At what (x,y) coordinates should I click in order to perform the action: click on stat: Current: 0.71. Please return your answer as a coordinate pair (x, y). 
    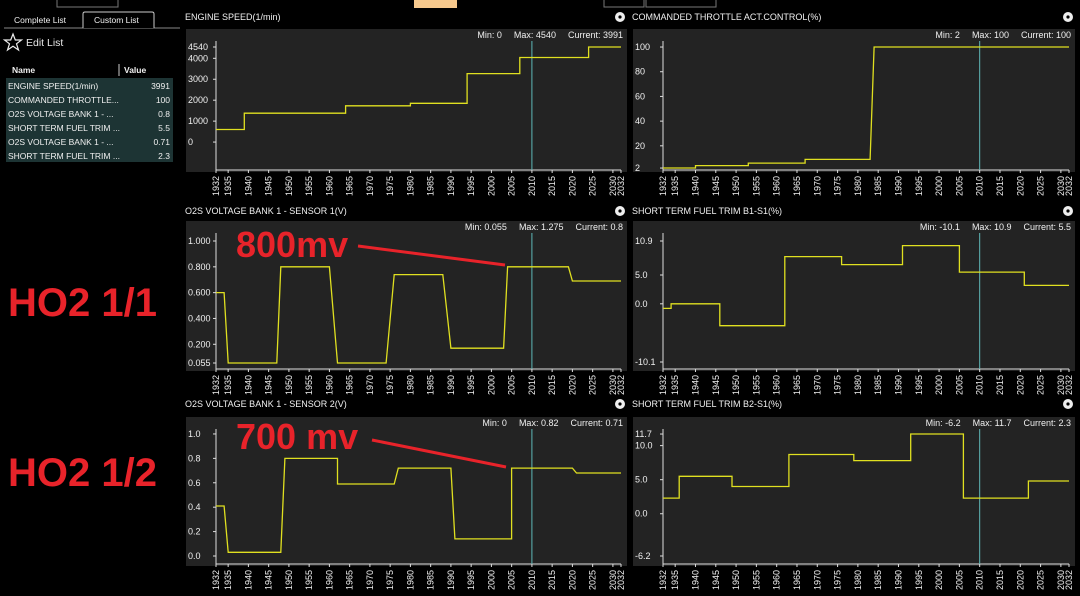
    Looking at the image, I should click on (596, 423).